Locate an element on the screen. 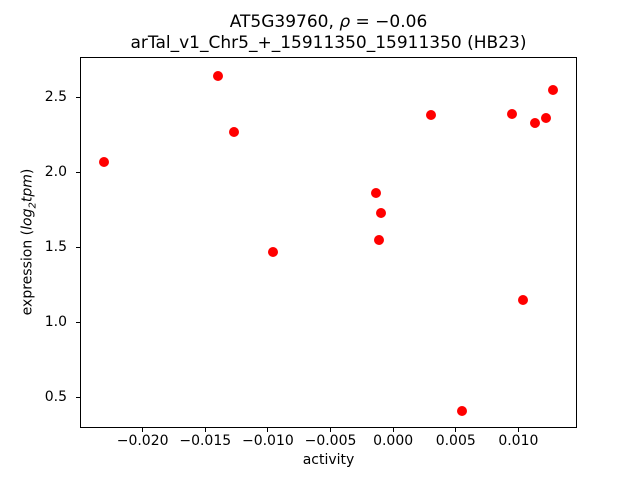 This screenshot has height=480, width=640. x-tick-label: 0.010 is located at coordinates (518, 441).